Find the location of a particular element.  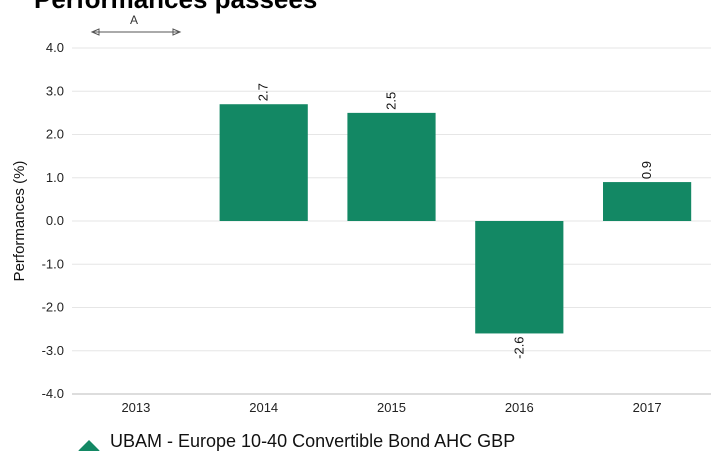

data-label-2017: 0.9 is located at coordinates (646, 170).